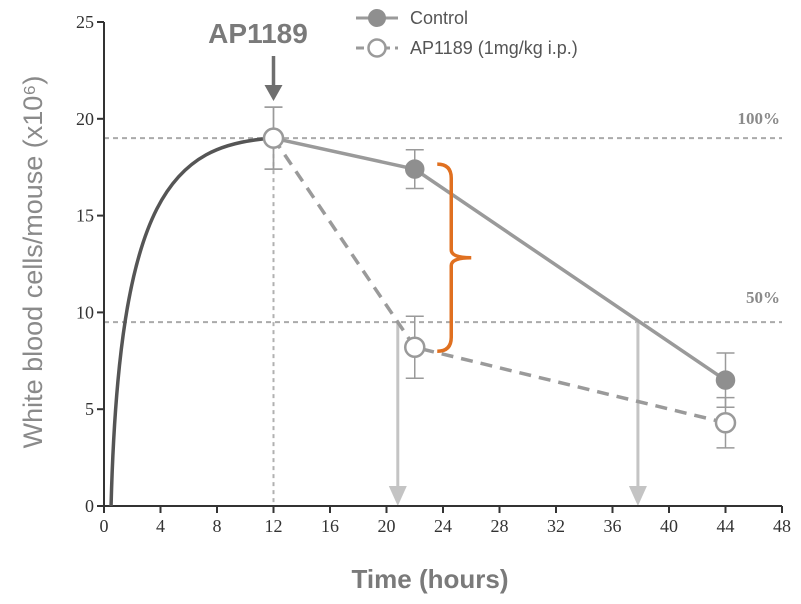  I want to click on x-tick-label: 28, so click(500, 526).